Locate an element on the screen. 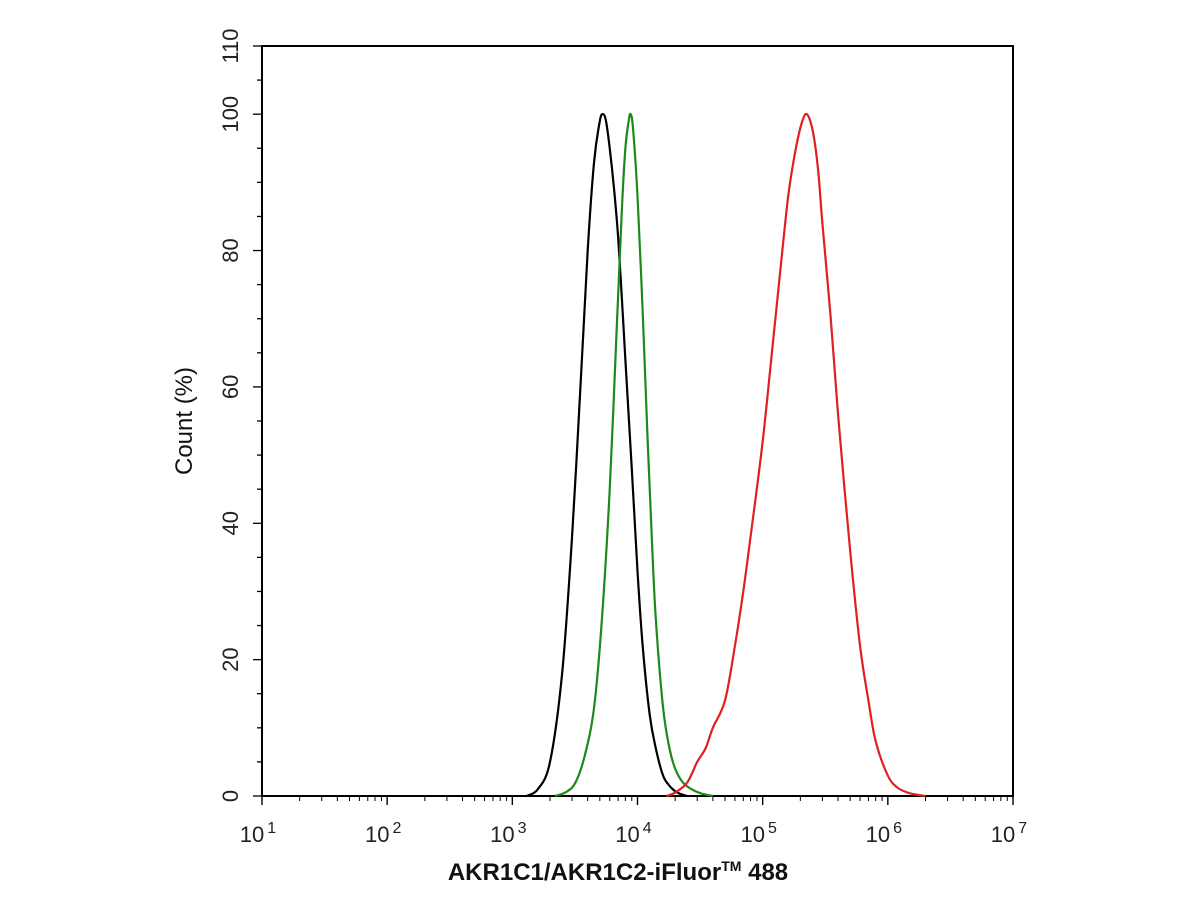 The width and height of the screenshot is (1200, 900). y-tick-label: 20 is located at coordinates (230, 659).